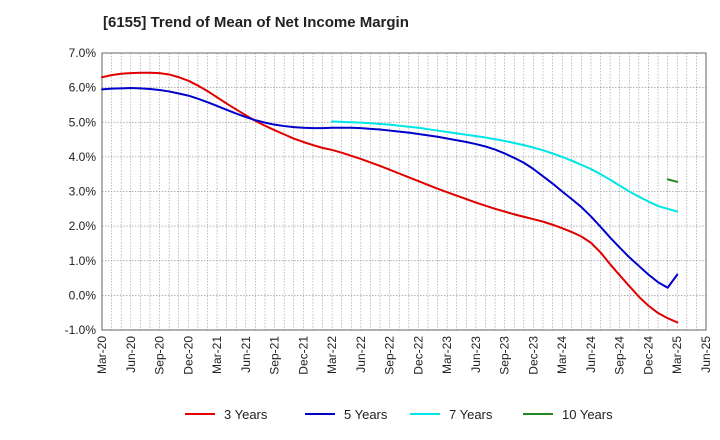 This screenshot has height=440, width=720. What do you see at coordinates (591, 354) in the screenshot?
I see `x-tick-label: Jun-24` at bounding box center [591, 354].